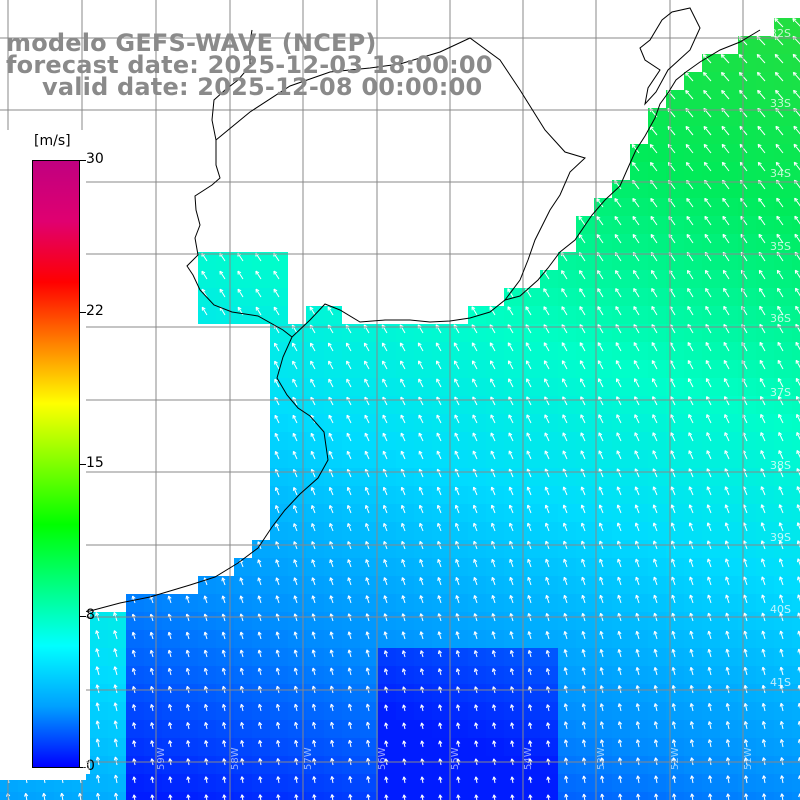  Describe the element at coordinates (87, 758) in the screenshot. I see `lon-label: 60W` at that location.